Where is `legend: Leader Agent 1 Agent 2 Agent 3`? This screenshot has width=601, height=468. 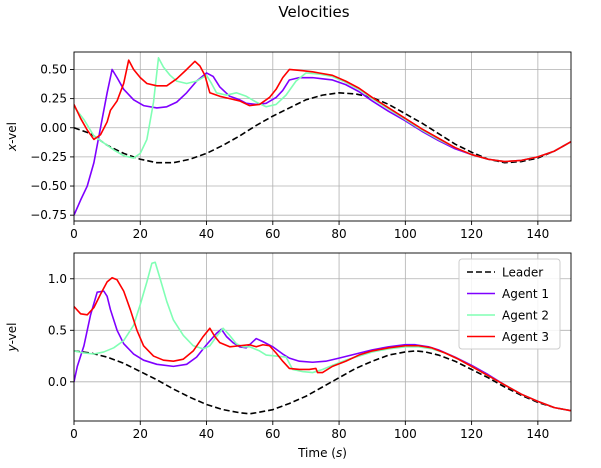
legend: Leader Agent 1 Agent 2 Agent 3 is located at coordinates (509, 304).